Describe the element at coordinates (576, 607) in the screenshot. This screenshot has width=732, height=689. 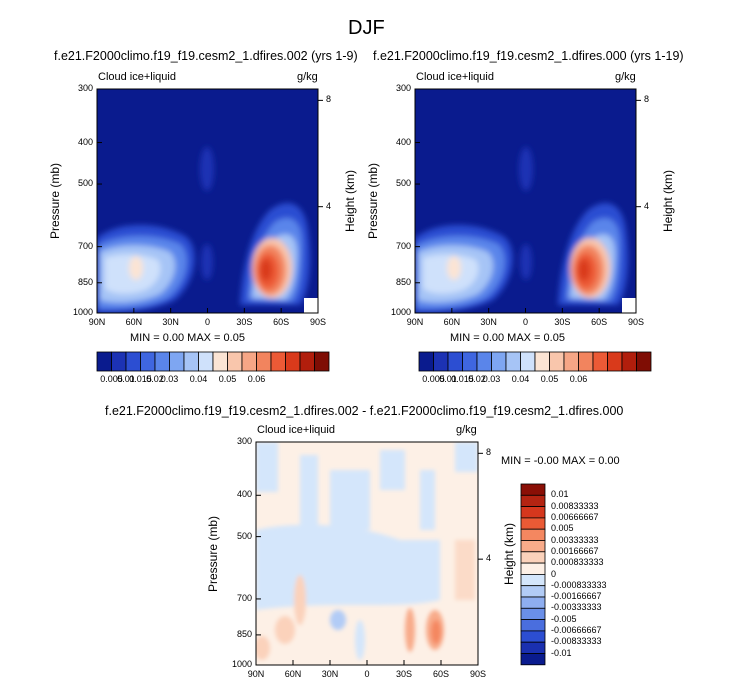
I see `colorbar-label: -0.00333333` at that location.